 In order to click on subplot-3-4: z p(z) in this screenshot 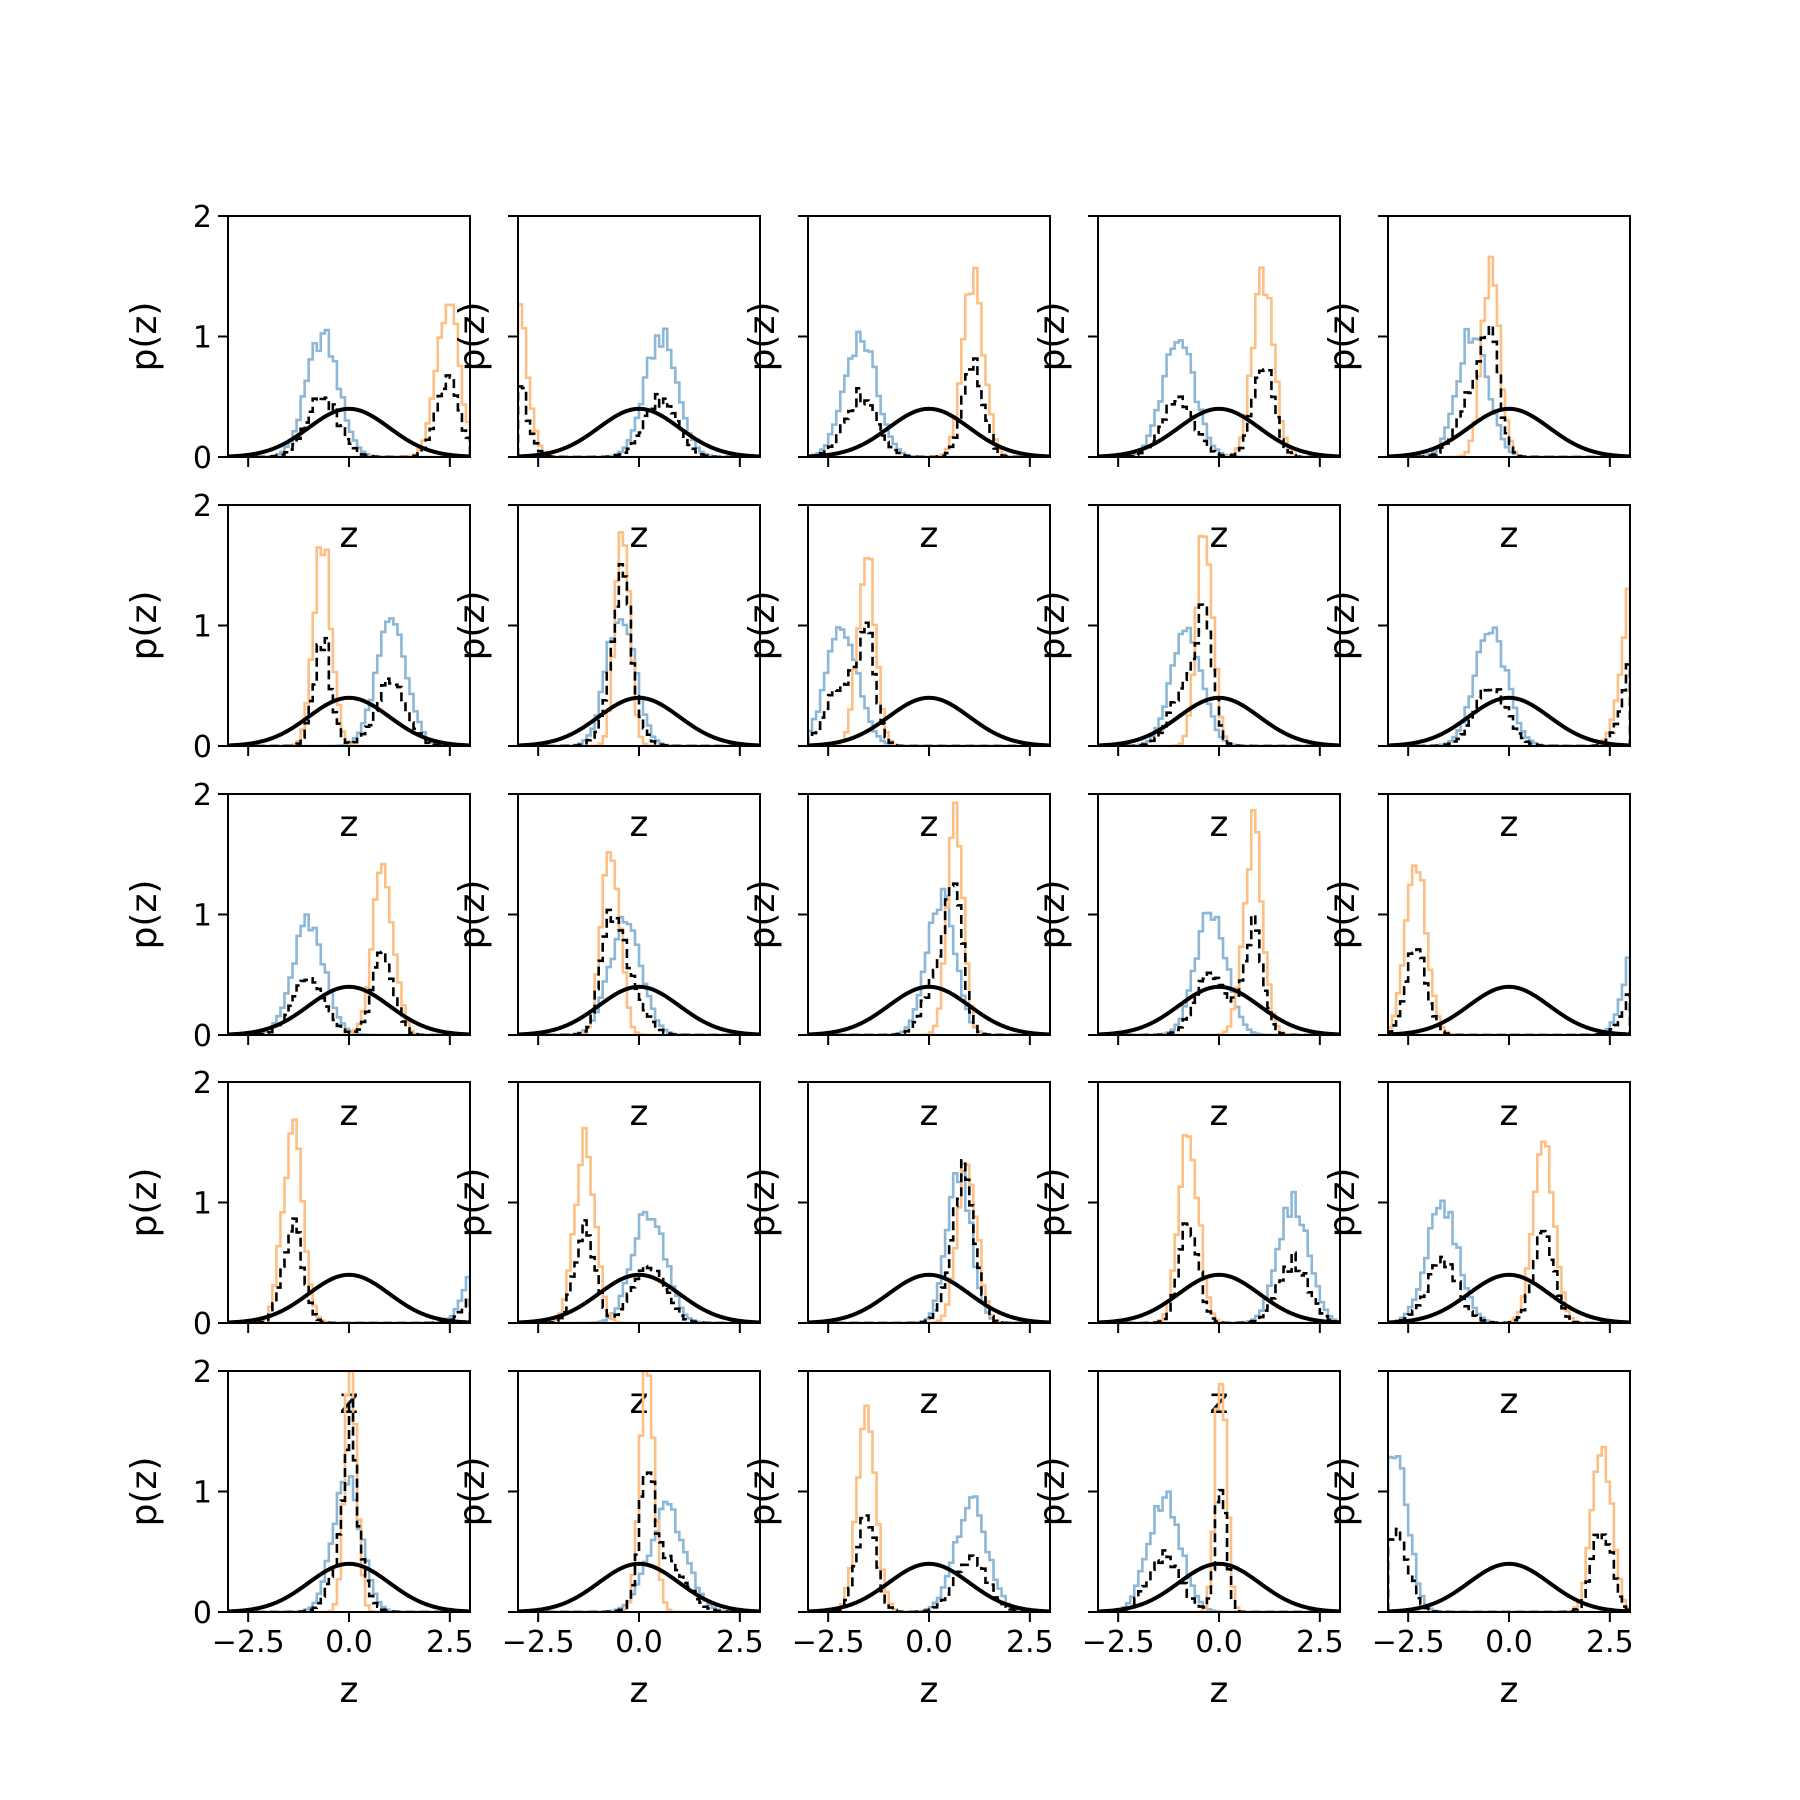, I will do `click(1186, 963)`.